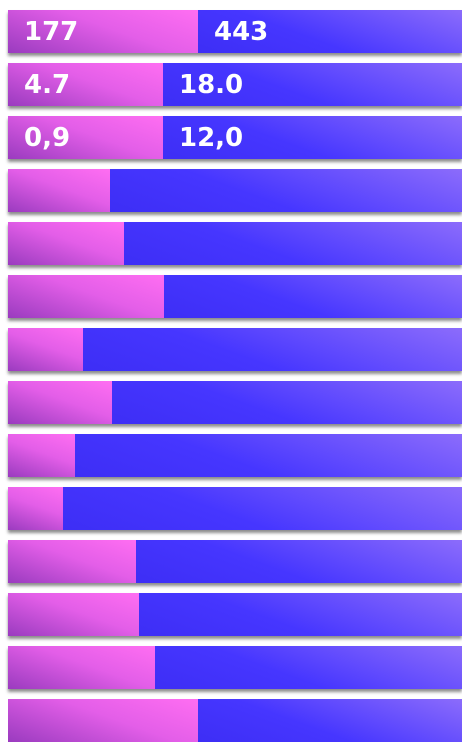  What do you see at coordinates (312, 137) in the screenshot?
I see `right-segment: 12,0` at bounding box center [312, 137].